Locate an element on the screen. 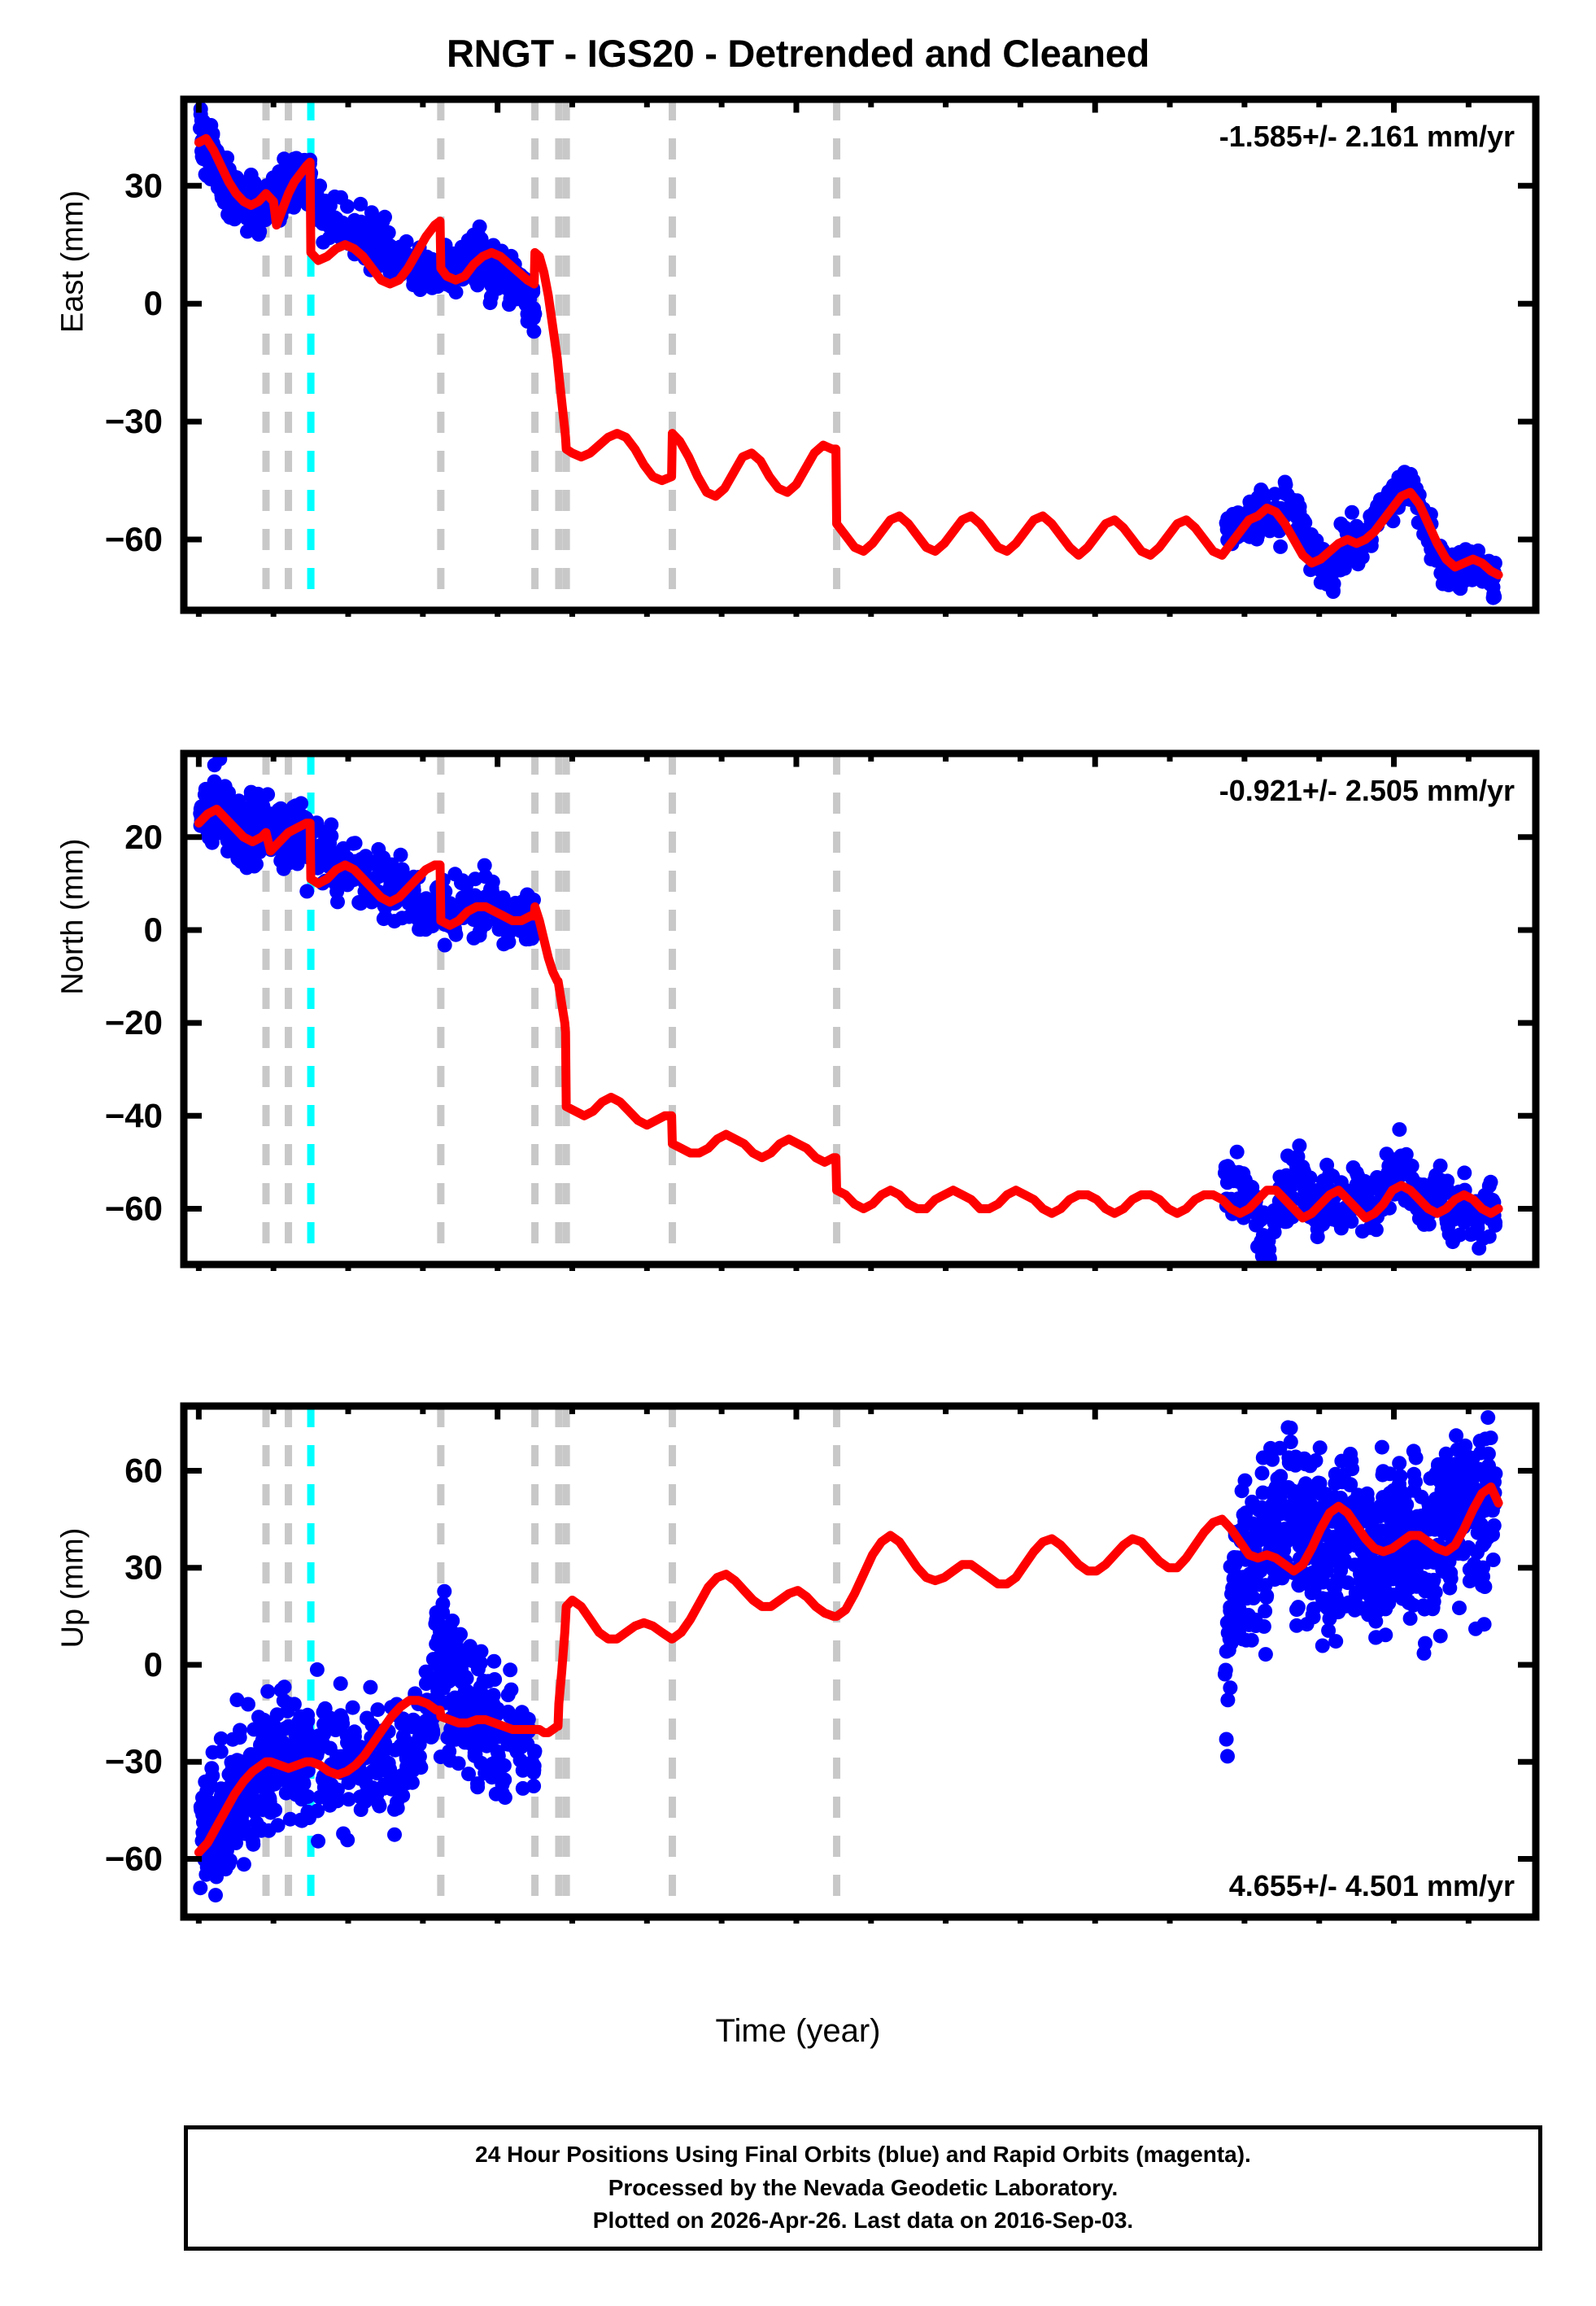 This screenshot has height=2306, width=1596. model-line-up is located at coordinates (848, 1669).